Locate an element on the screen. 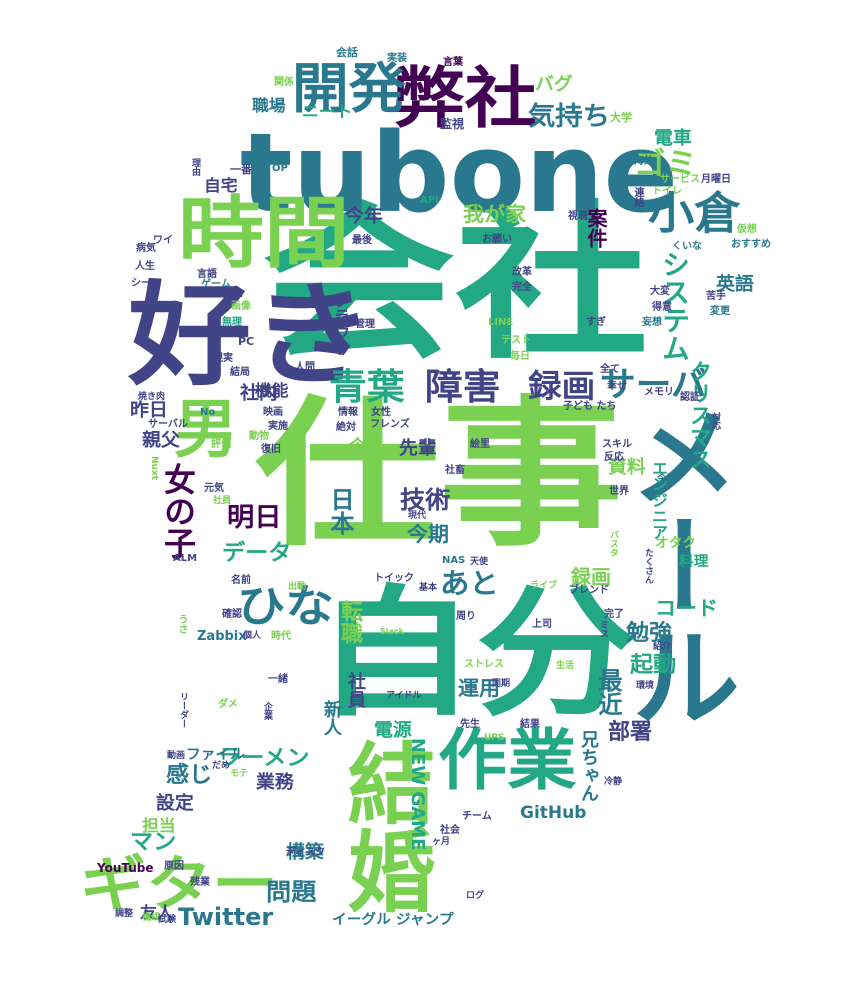  cloud-word: 実装 is located at coordinates (397, 58).